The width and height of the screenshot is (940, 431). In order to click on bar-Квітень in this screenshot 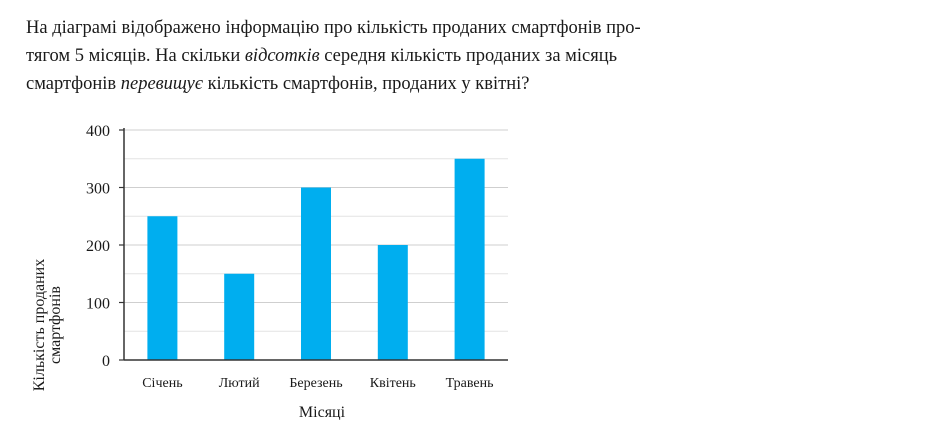, I will do `click(392, 302)`.